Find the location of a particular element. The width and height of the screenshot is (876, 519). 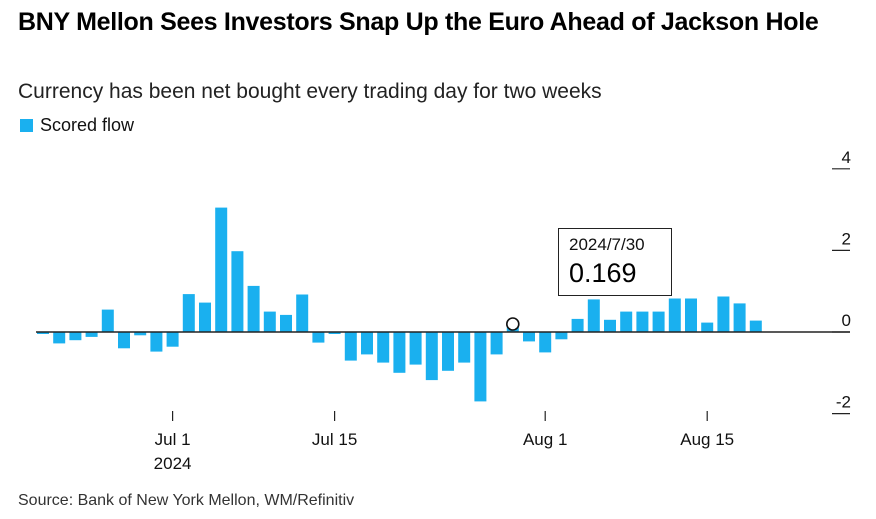

tooltip-date: 2024/7/30 is located at coordinates (607, 244).